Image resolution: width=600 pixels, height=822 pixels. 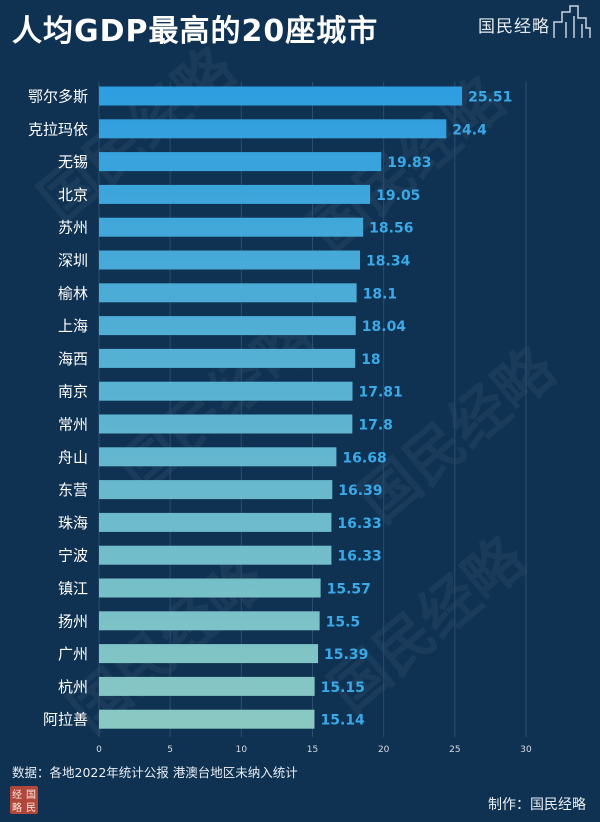 What do you see at coordinates (343, 622) in the screenshot?
I see `value-label: 15.5` at bounding box center [343, 622].